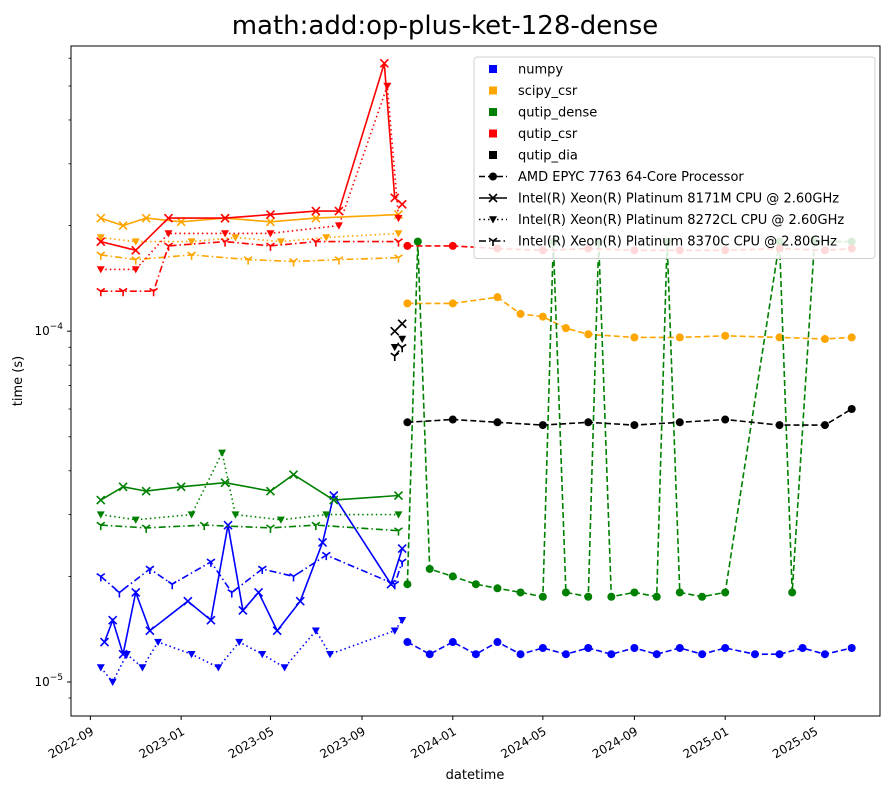 The height and width of the screenshot is (792, 890). I want to click on x-tick-label: 2023-05, so click(251, 742).